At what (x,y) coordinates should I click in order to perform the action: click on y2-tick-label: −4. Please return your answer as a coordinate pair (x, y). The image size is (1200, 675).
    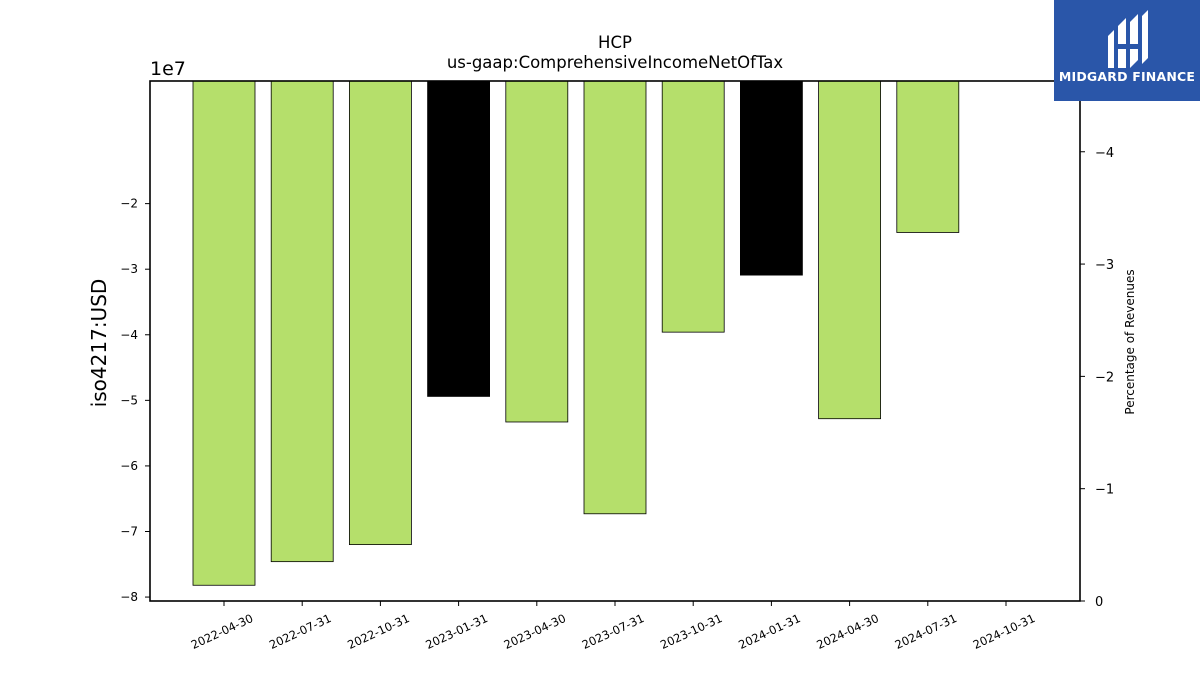
    Looking at the image, I should click on (1104, 153).